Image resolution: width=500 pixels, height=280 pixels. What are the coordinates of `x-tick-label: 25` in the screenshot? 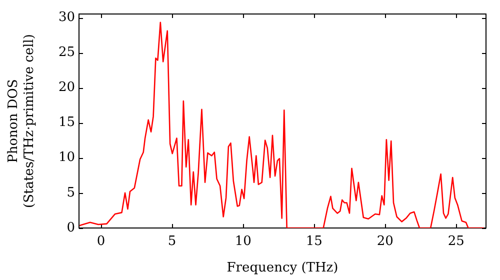 It's located at (456, 242).